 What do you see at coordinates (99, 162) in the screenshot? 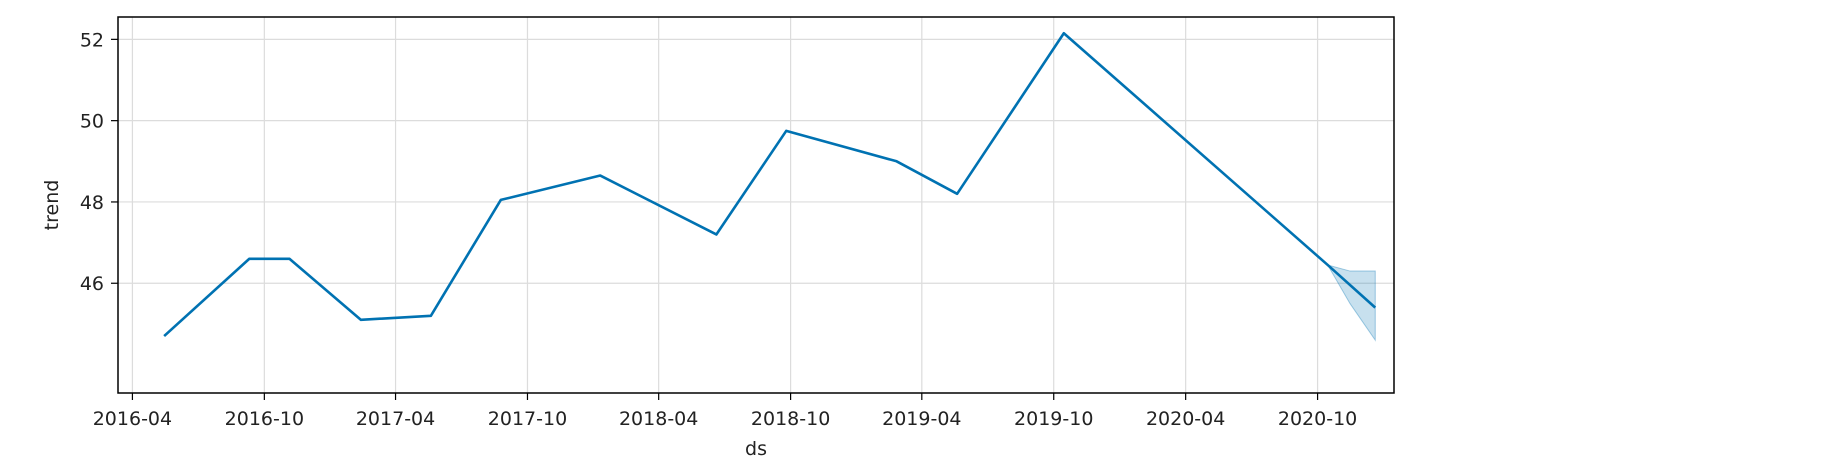
I see `y-axis-ticks: 46 48 50 52` at bounding box center [99, 162].